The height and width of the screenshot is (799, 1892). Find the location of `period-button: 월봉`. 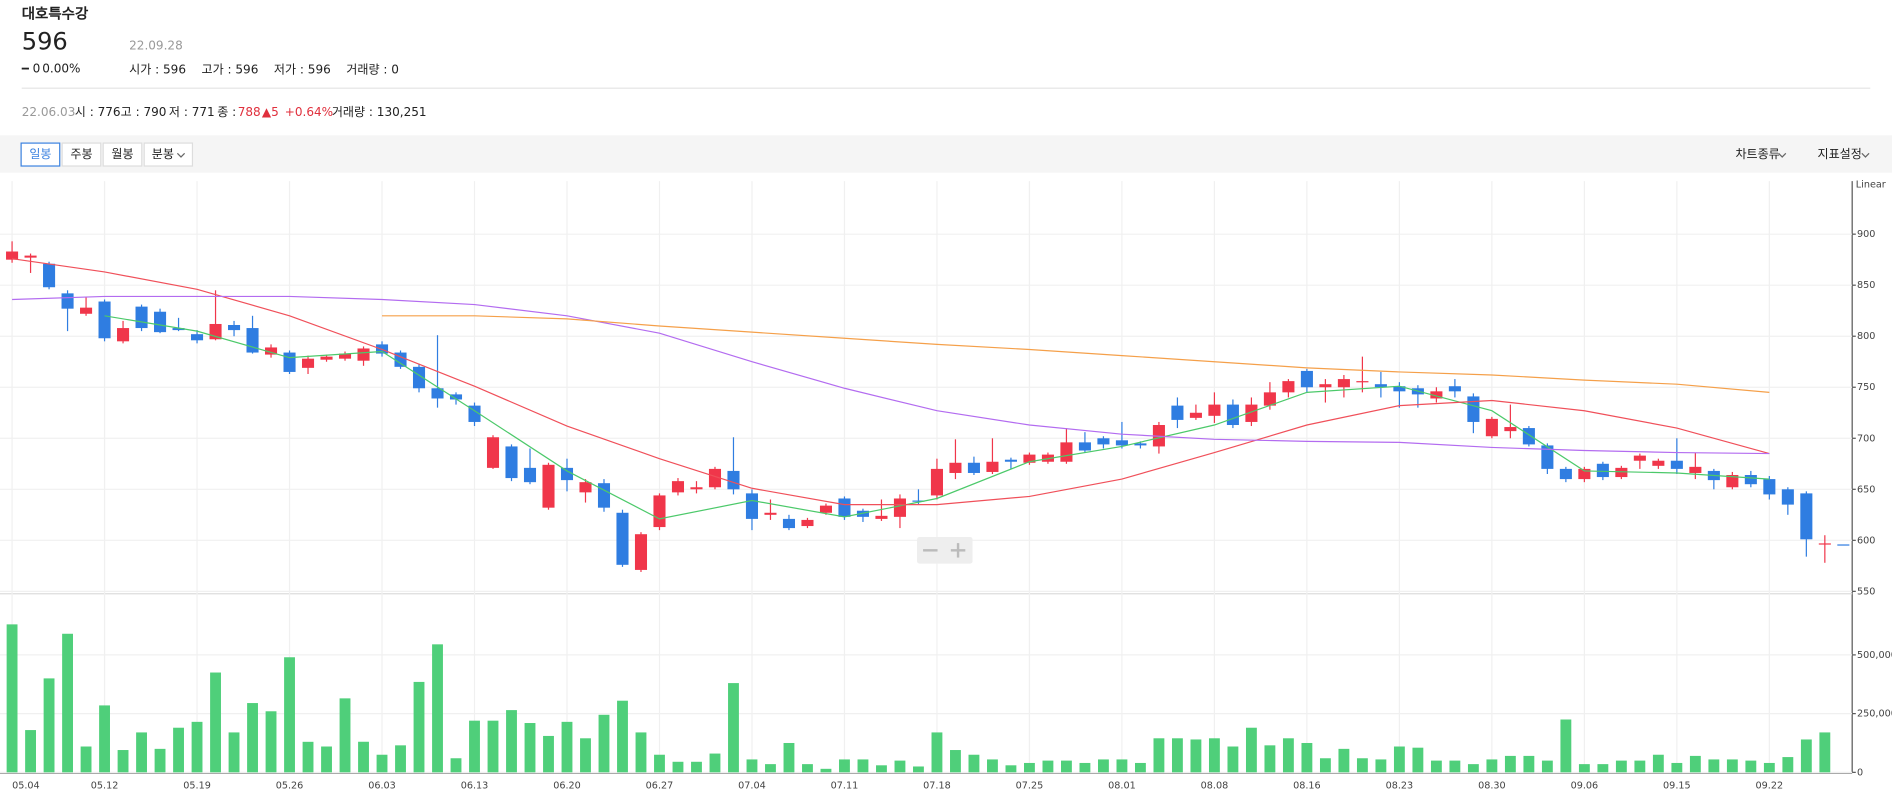

period-button: 월봉 is located at coordinates (122, 154).